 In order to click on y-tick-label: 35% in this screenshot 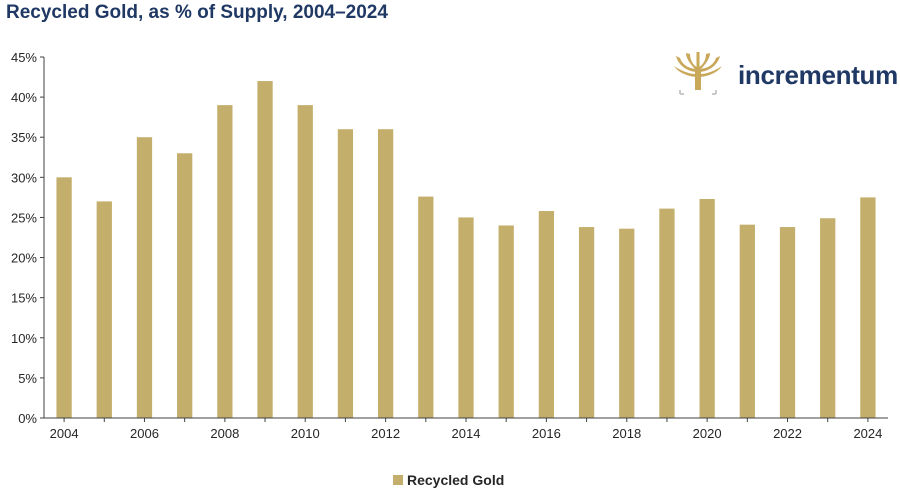, I will do `click(24, 137)`.